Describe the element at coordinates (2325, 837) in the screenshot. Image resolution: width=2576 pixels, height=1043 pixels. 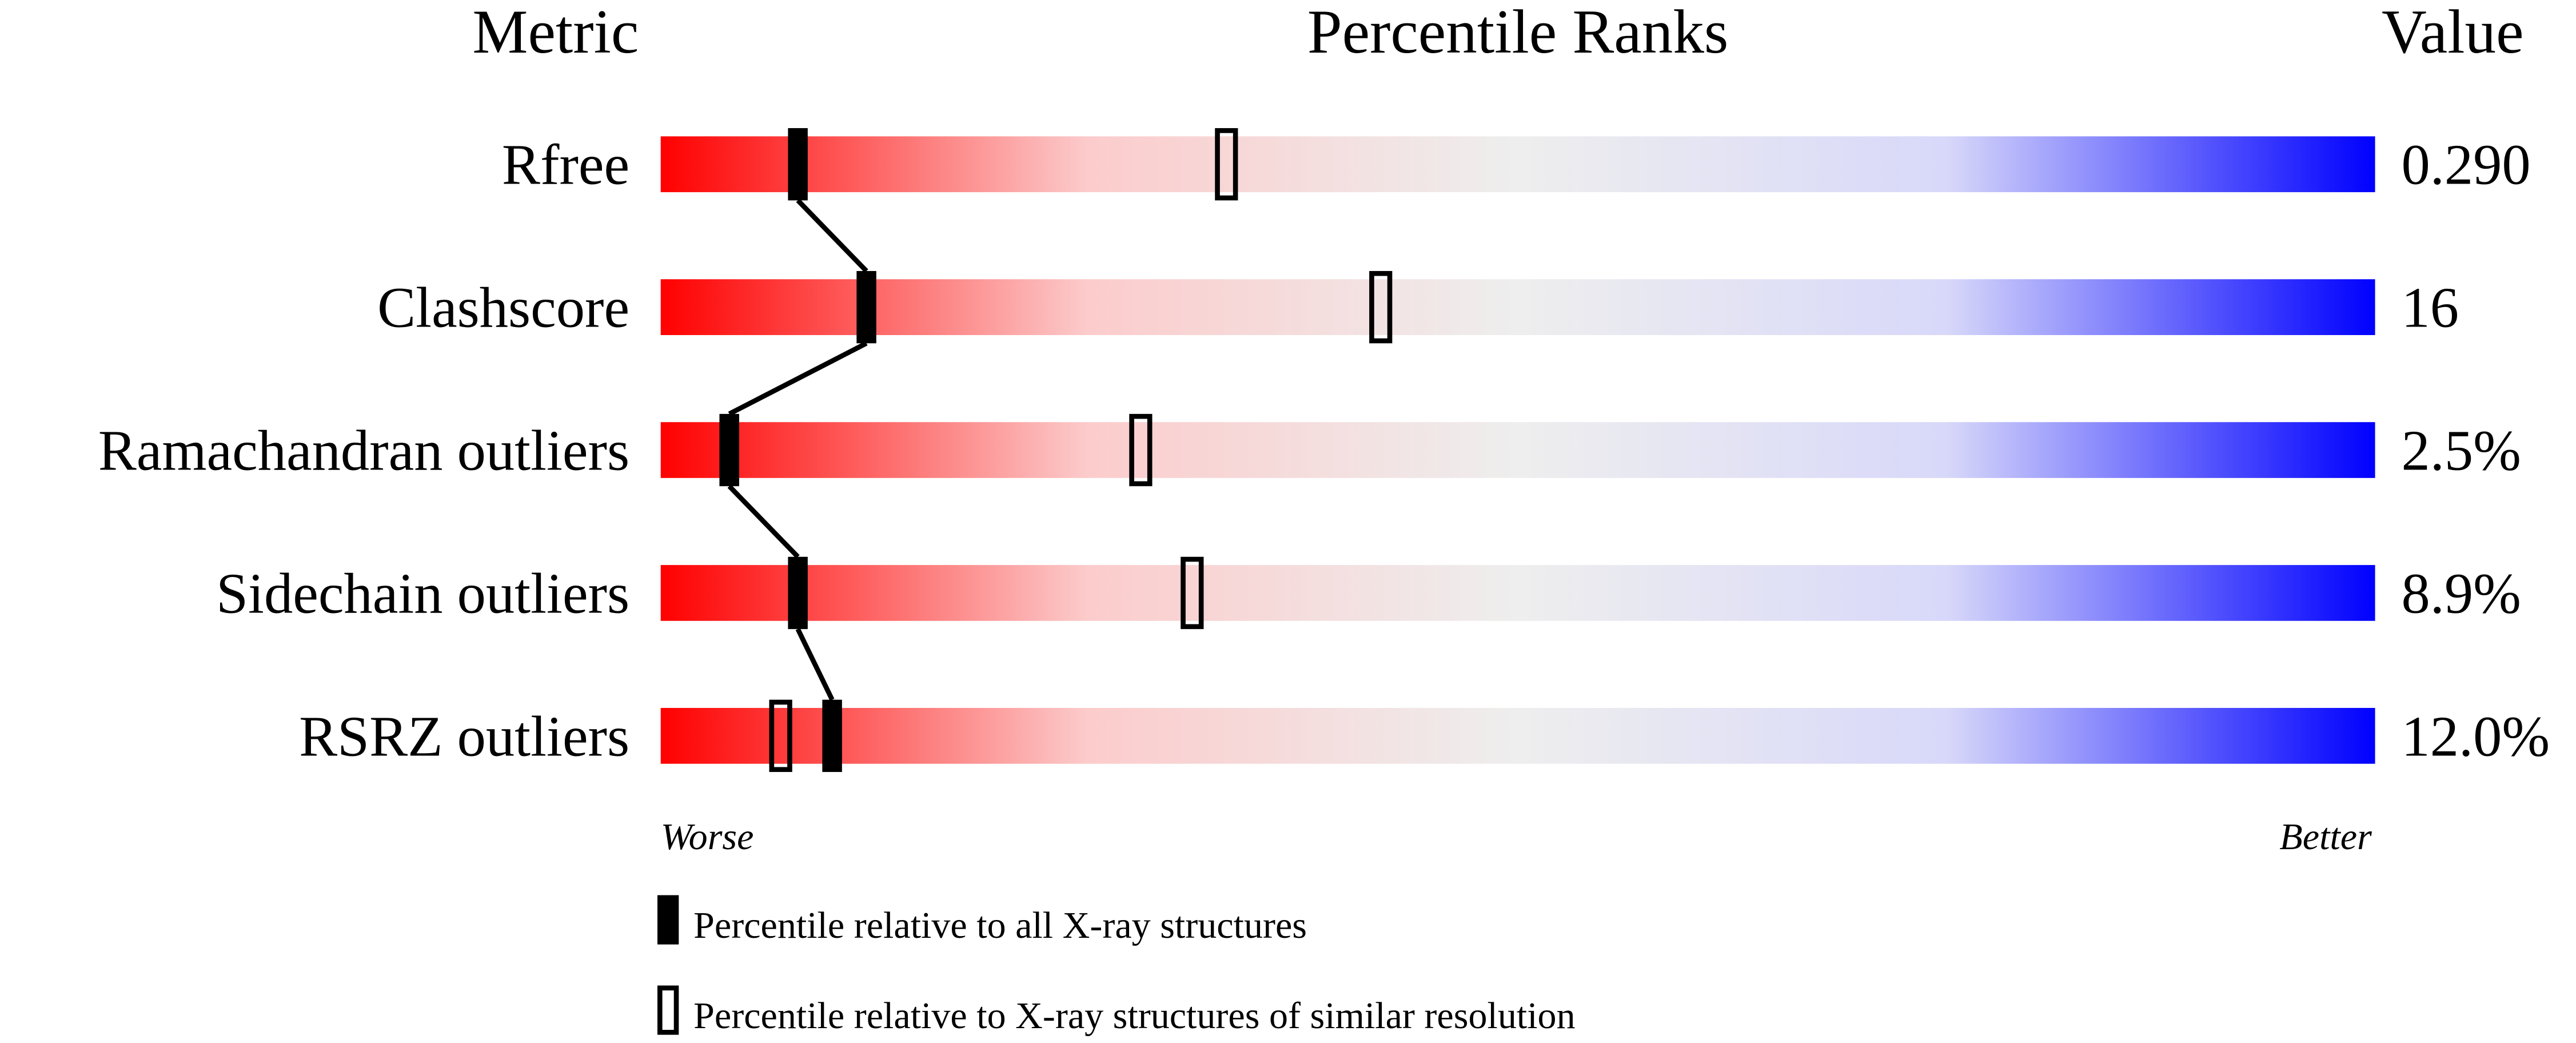
I see `better-label: Better` at that location.